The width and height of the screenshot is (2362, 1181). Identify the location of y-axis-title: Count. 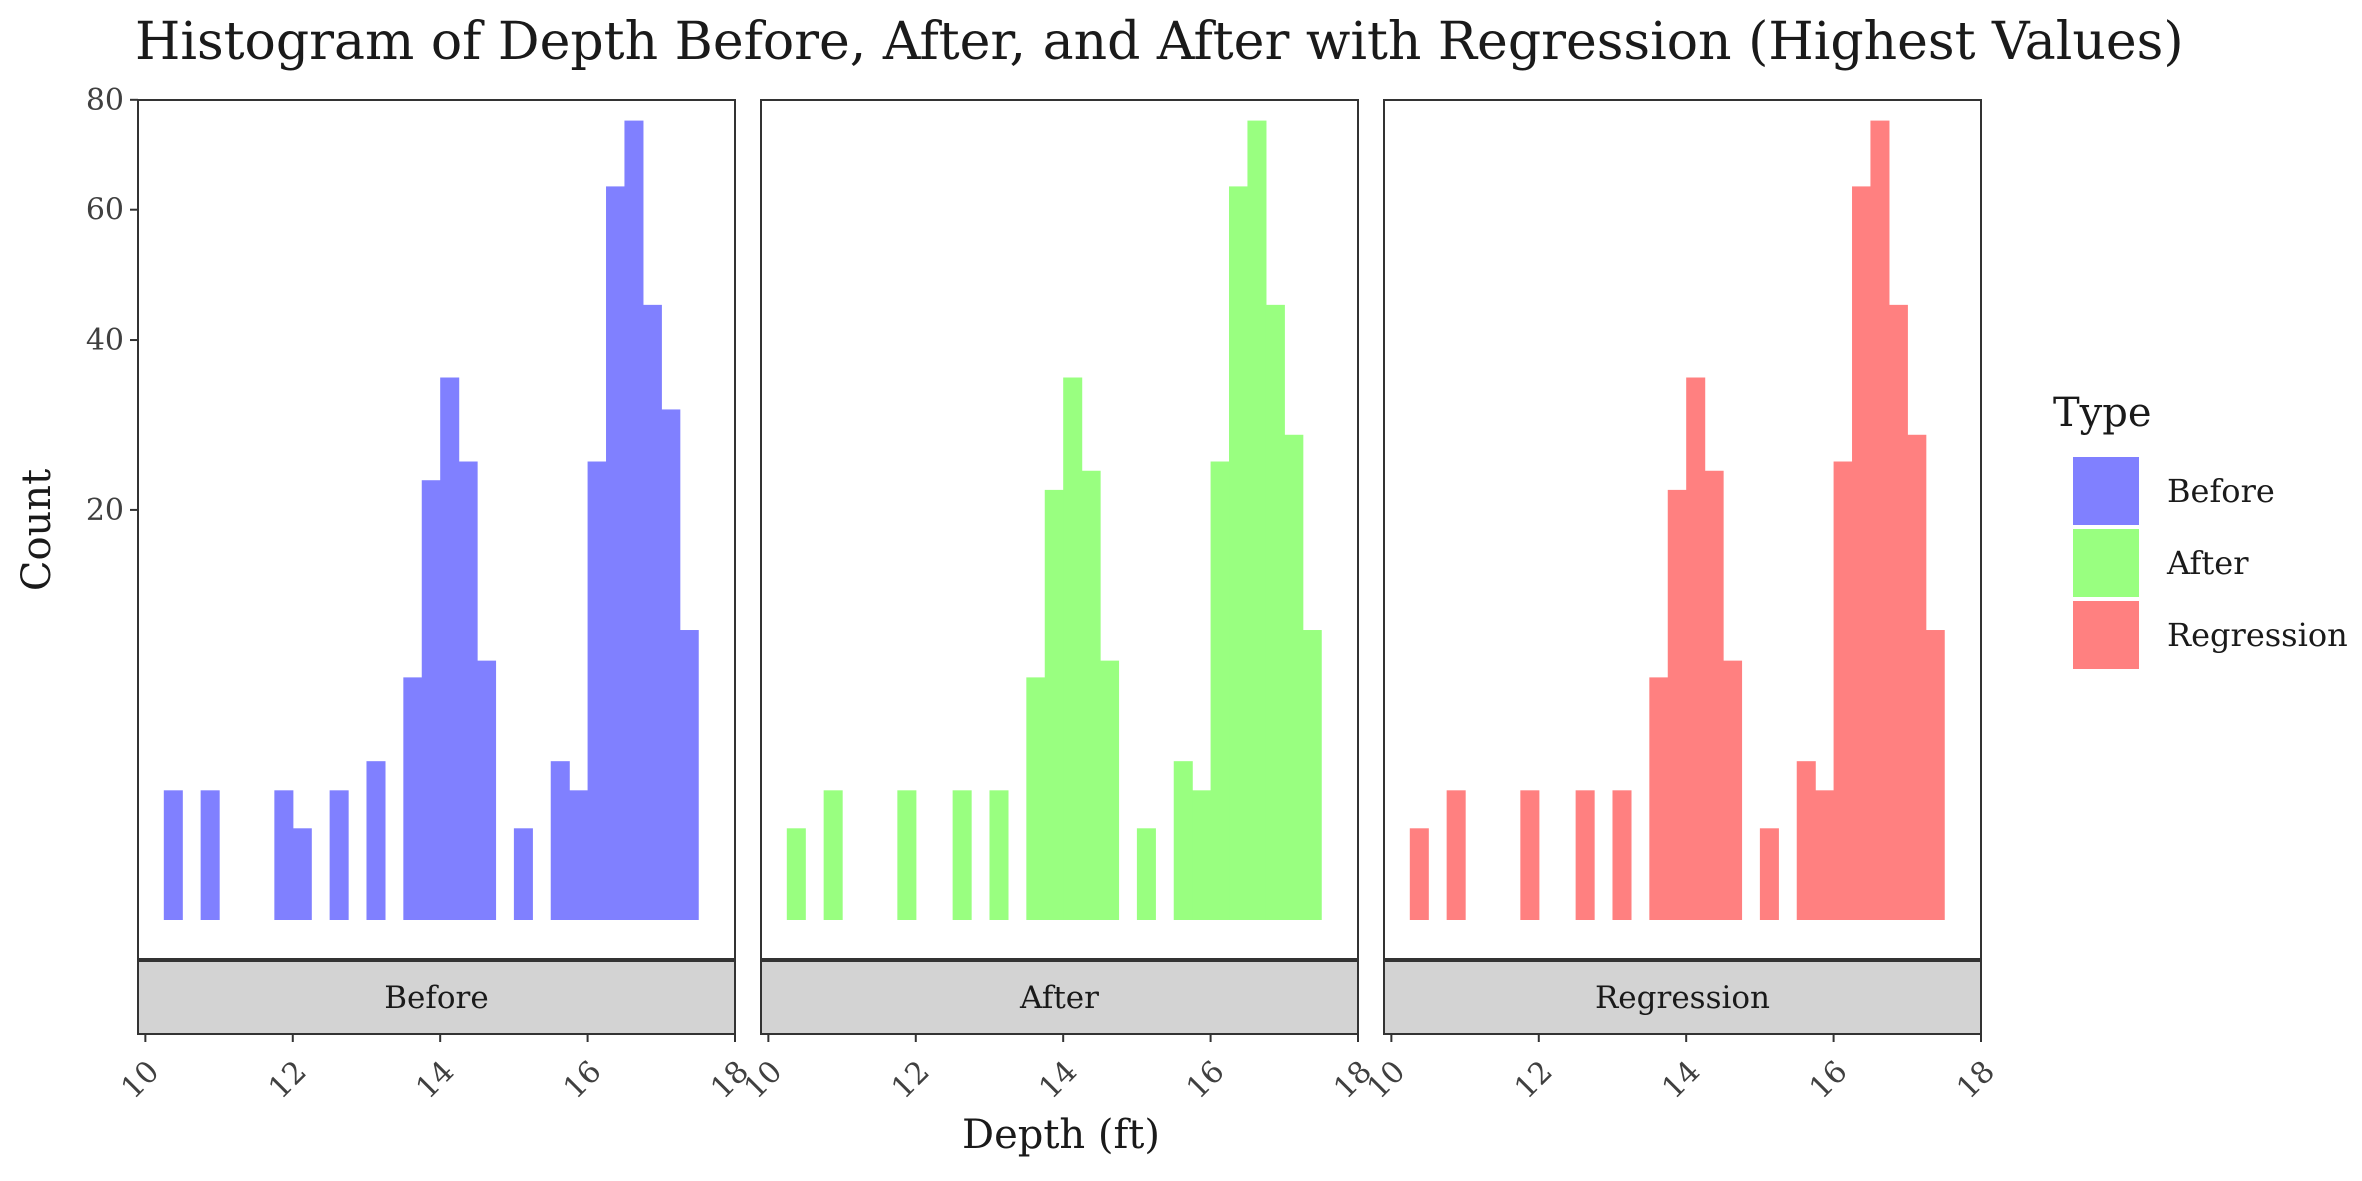
(37, 530).